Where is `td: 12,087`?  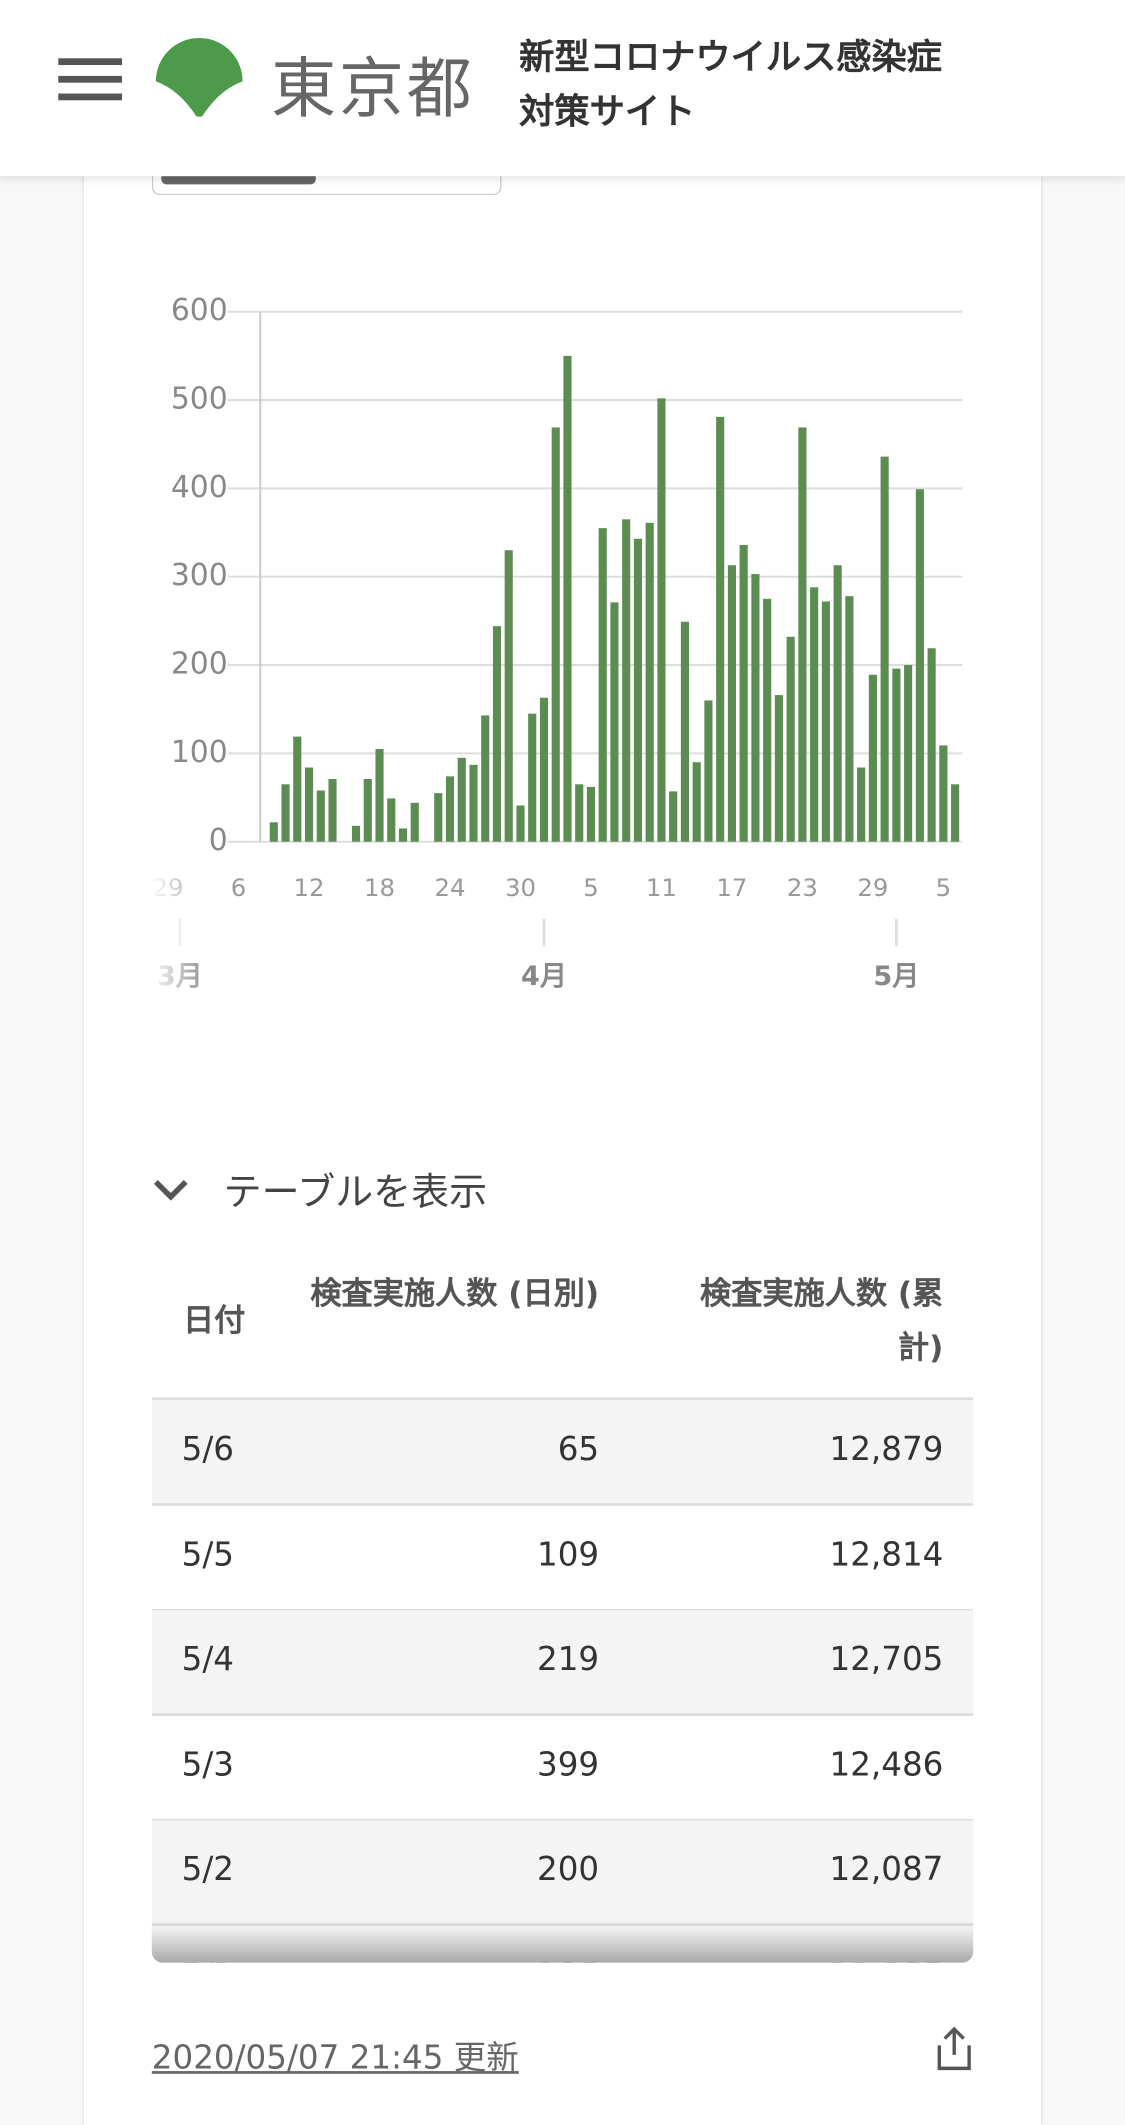
td: 12,087 is located at coordinates (886, 1869).